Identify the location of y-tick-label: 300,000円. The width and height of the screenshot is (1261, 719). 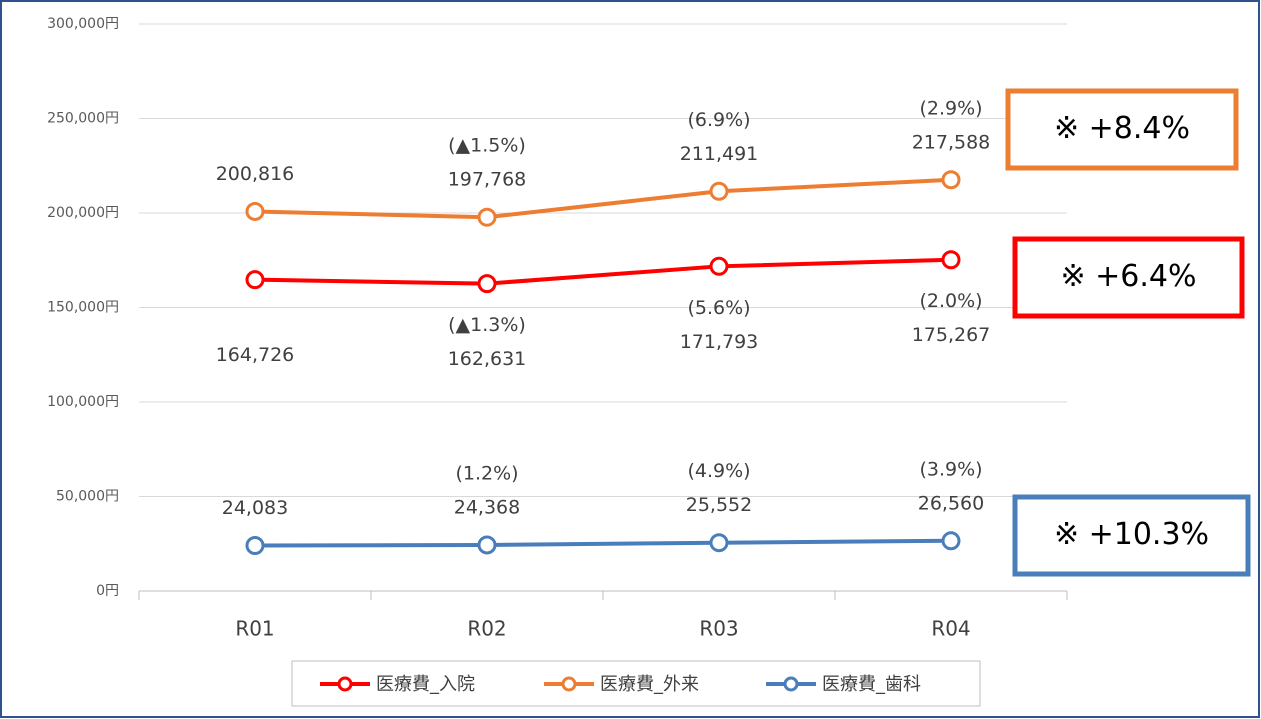
(83, 24).